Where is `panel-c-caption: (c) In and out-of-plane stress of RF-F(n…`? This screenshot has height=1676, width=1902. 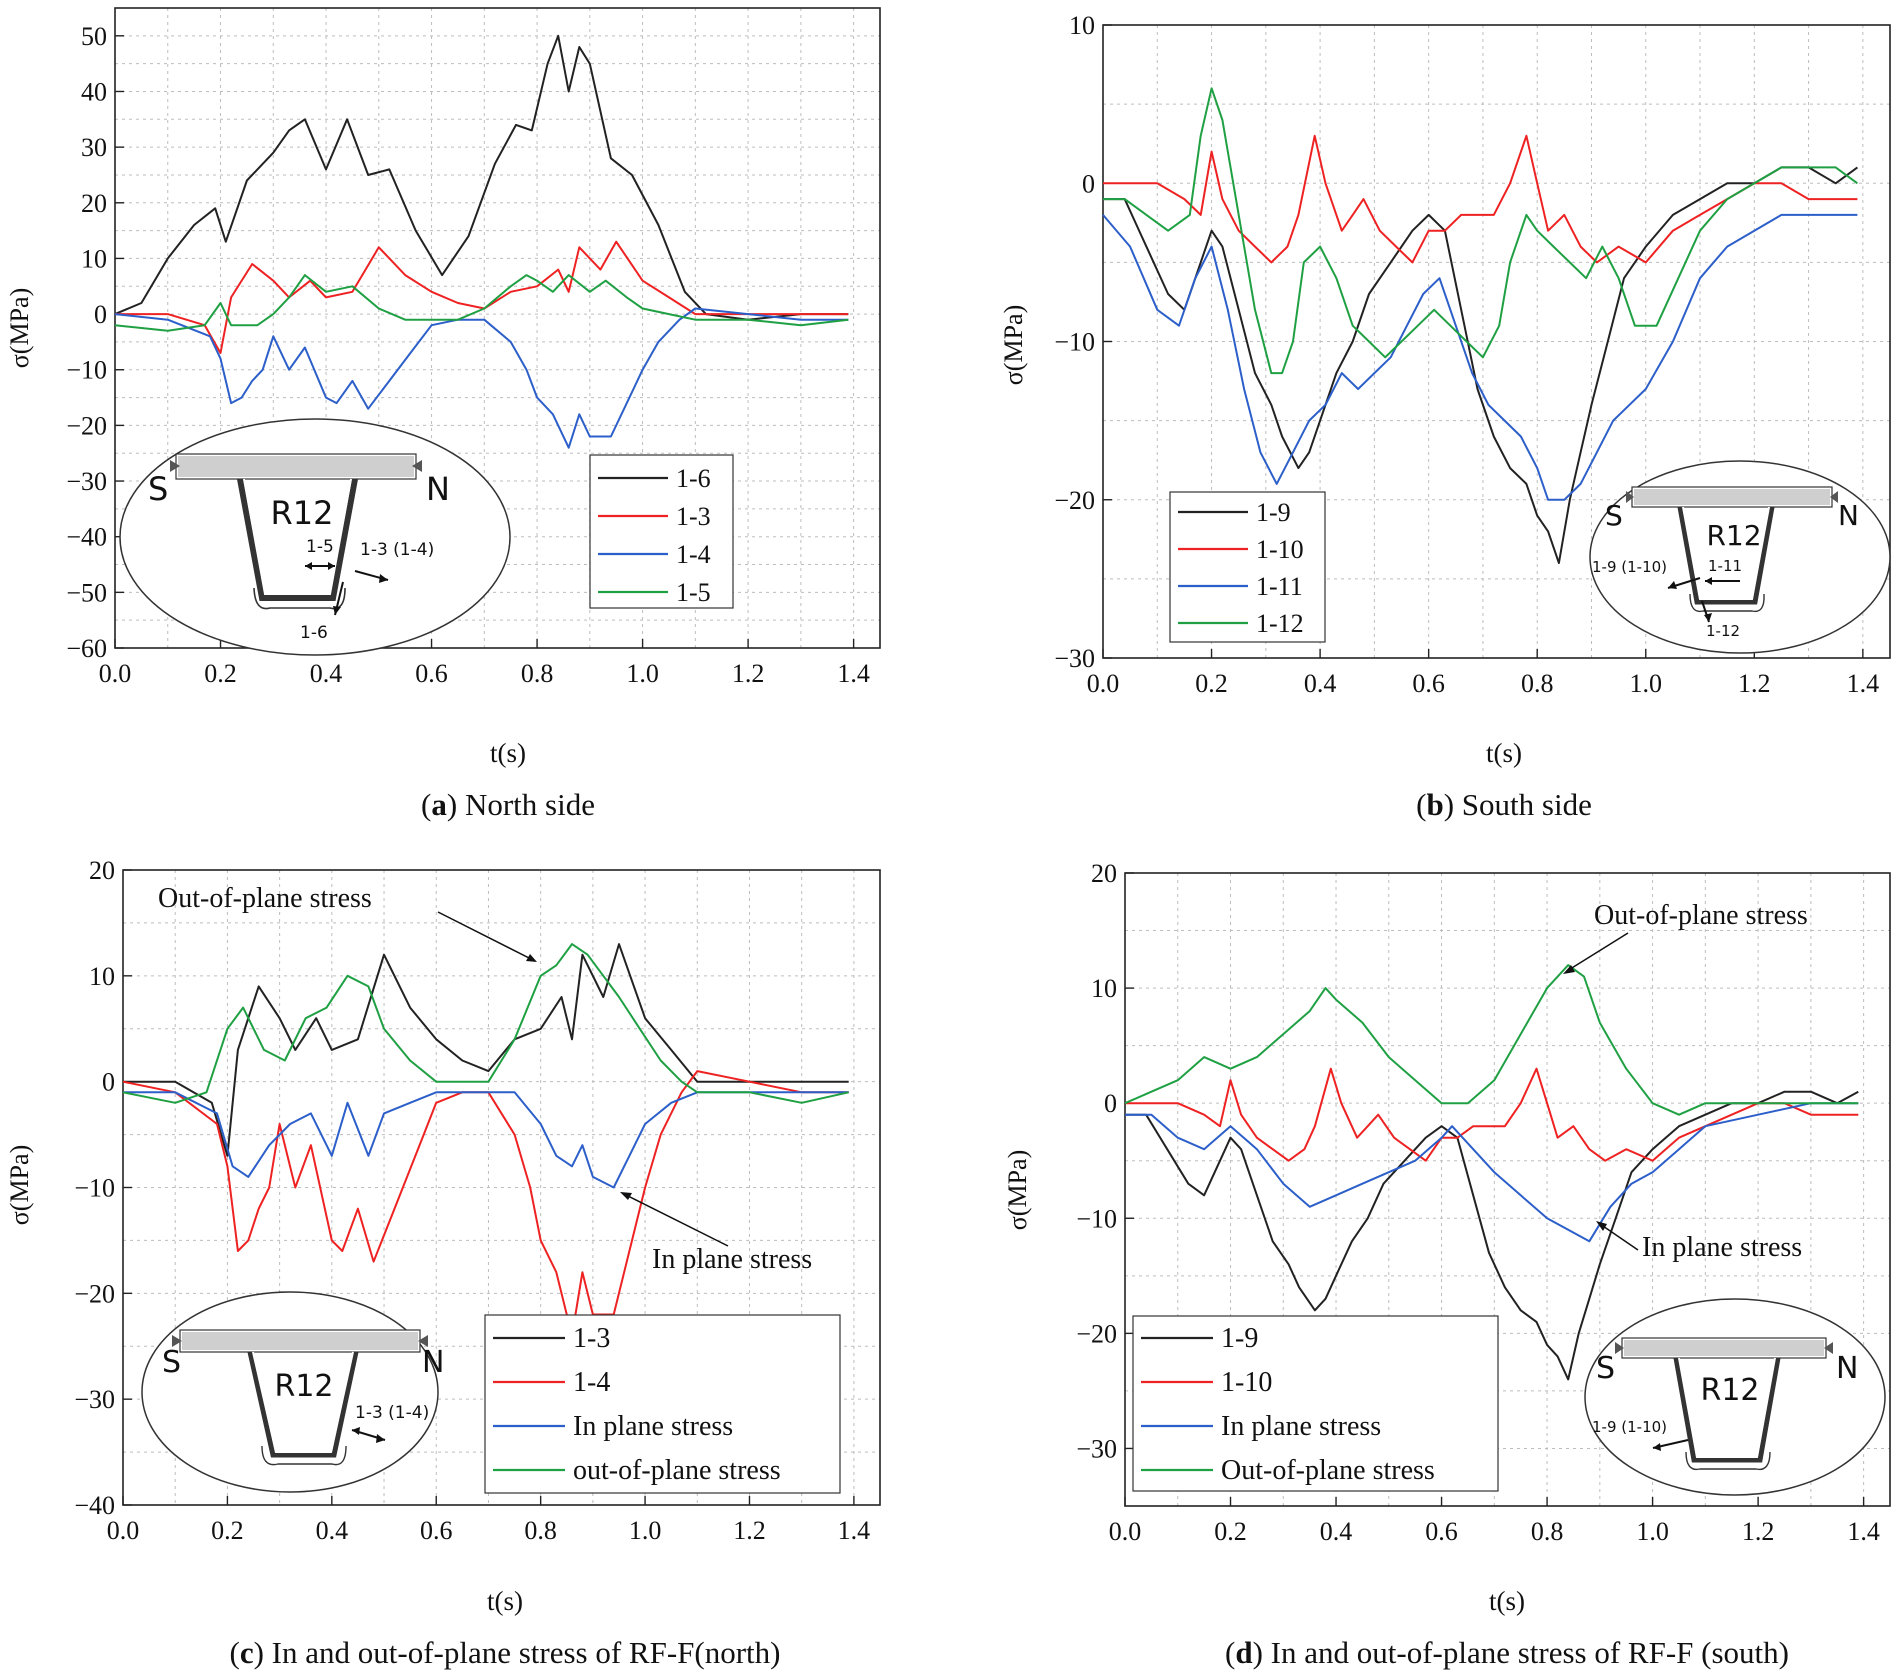
panel-c-caption: (c) In and out-of-plane stress of RF-F(n… is located at coordinates (505, 1652).